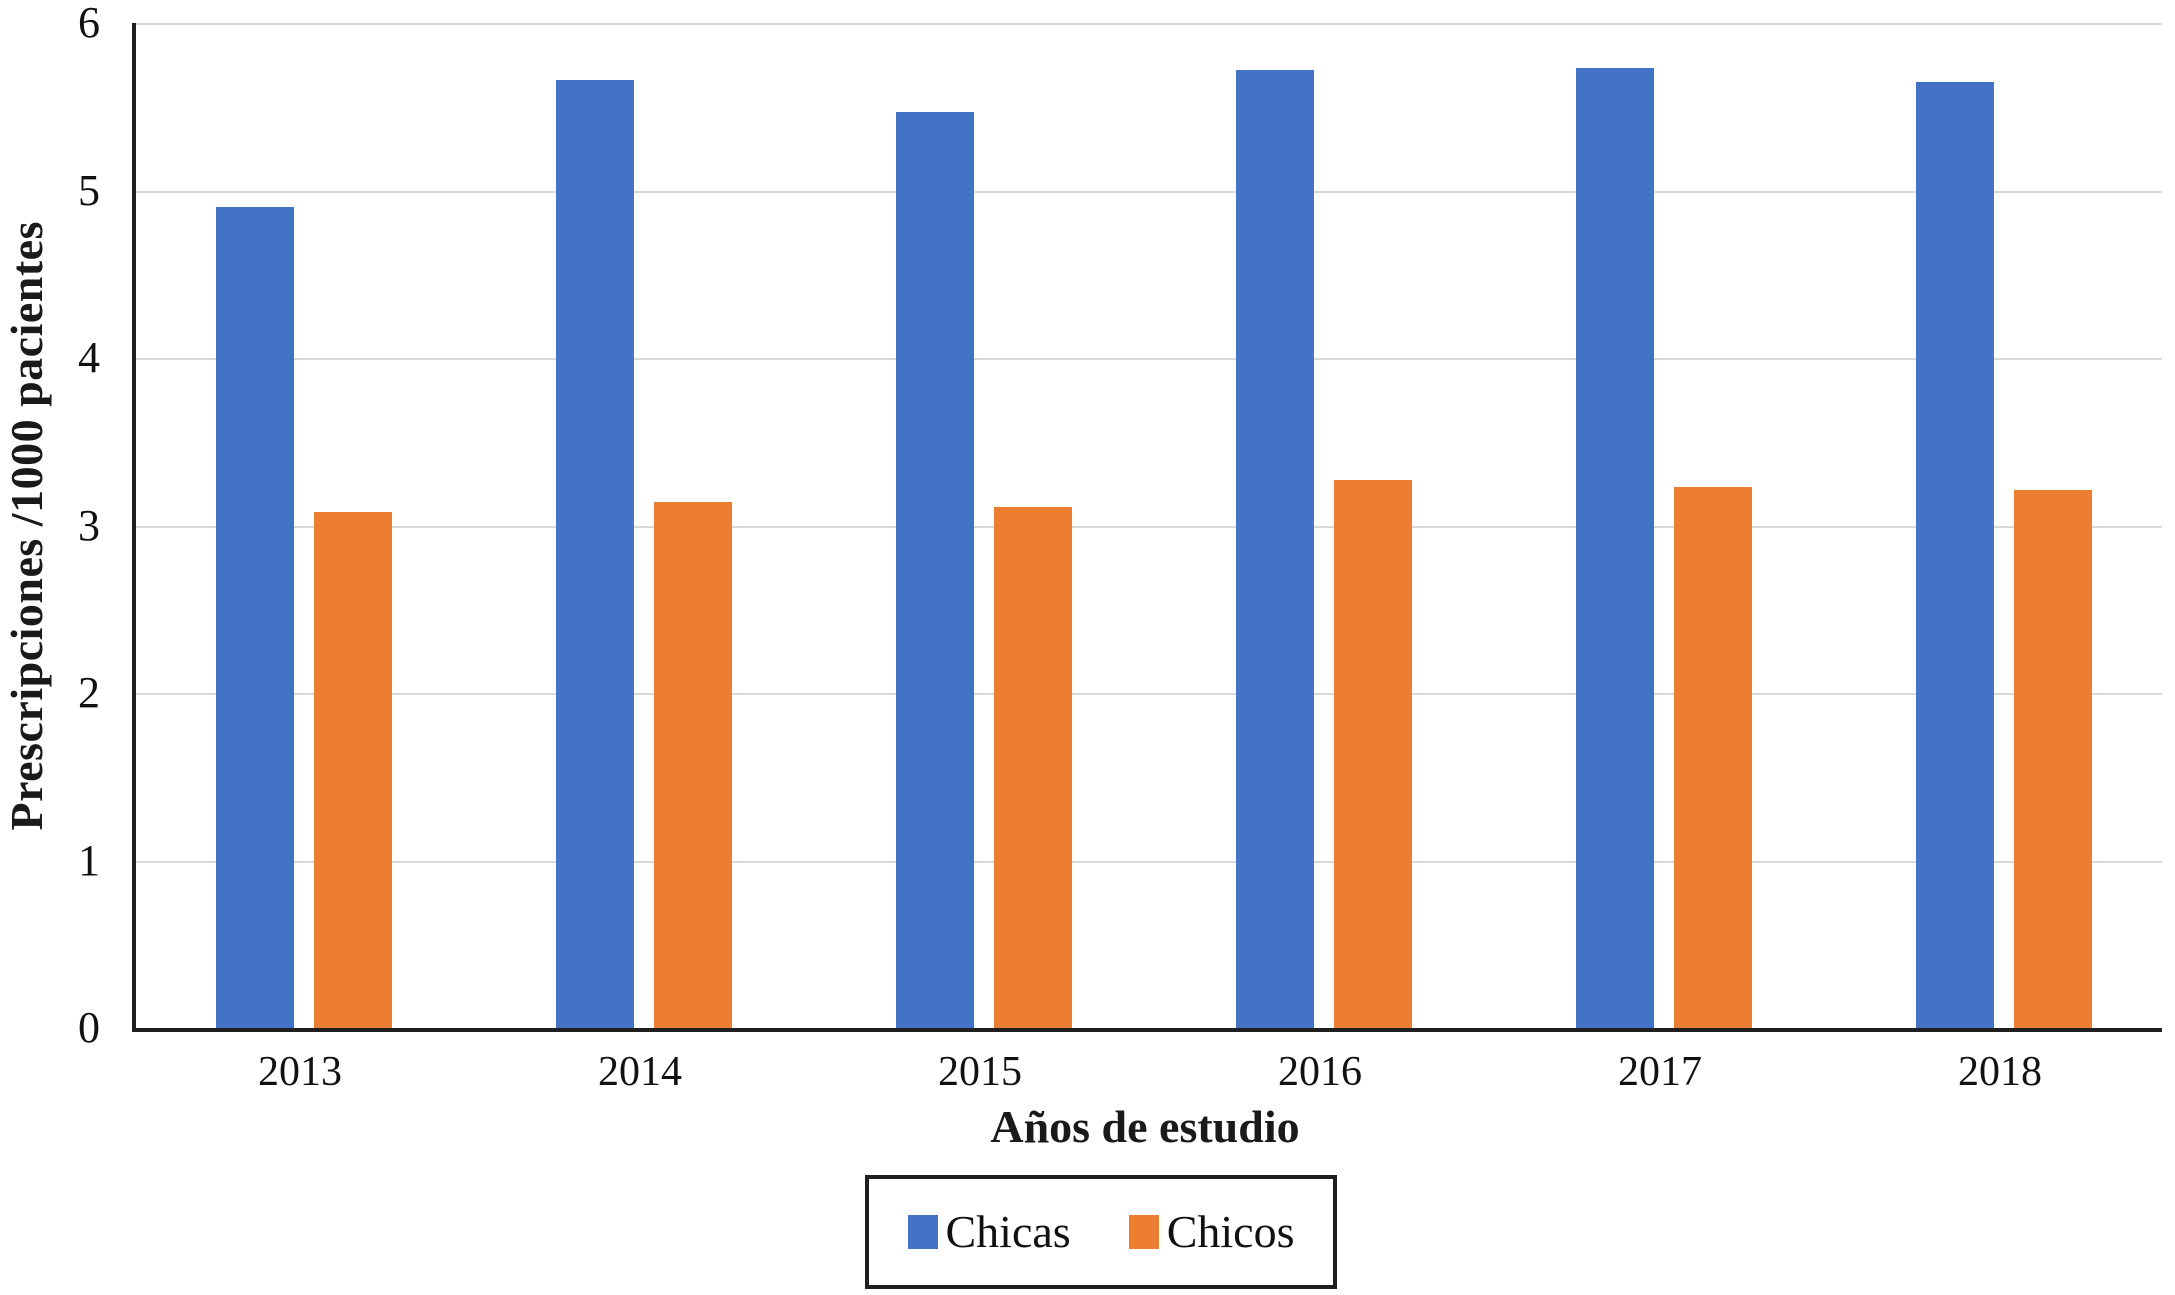 This screenshot has height=1295, width=2175. I want to click on bar-chicos-2017, so click(1713, 757).